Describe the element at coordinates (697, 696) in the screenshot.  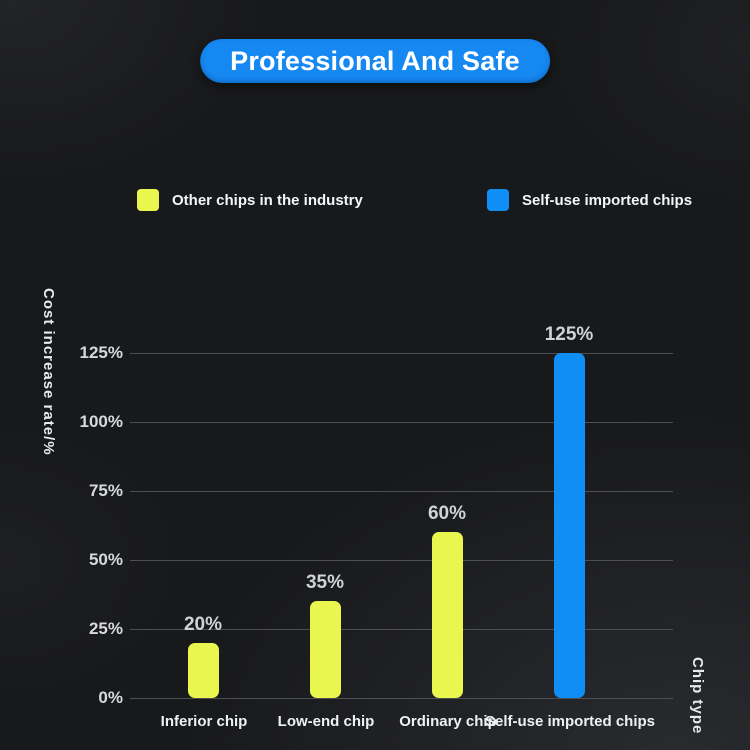
I see `x-axis-title: Chip type` at that location.